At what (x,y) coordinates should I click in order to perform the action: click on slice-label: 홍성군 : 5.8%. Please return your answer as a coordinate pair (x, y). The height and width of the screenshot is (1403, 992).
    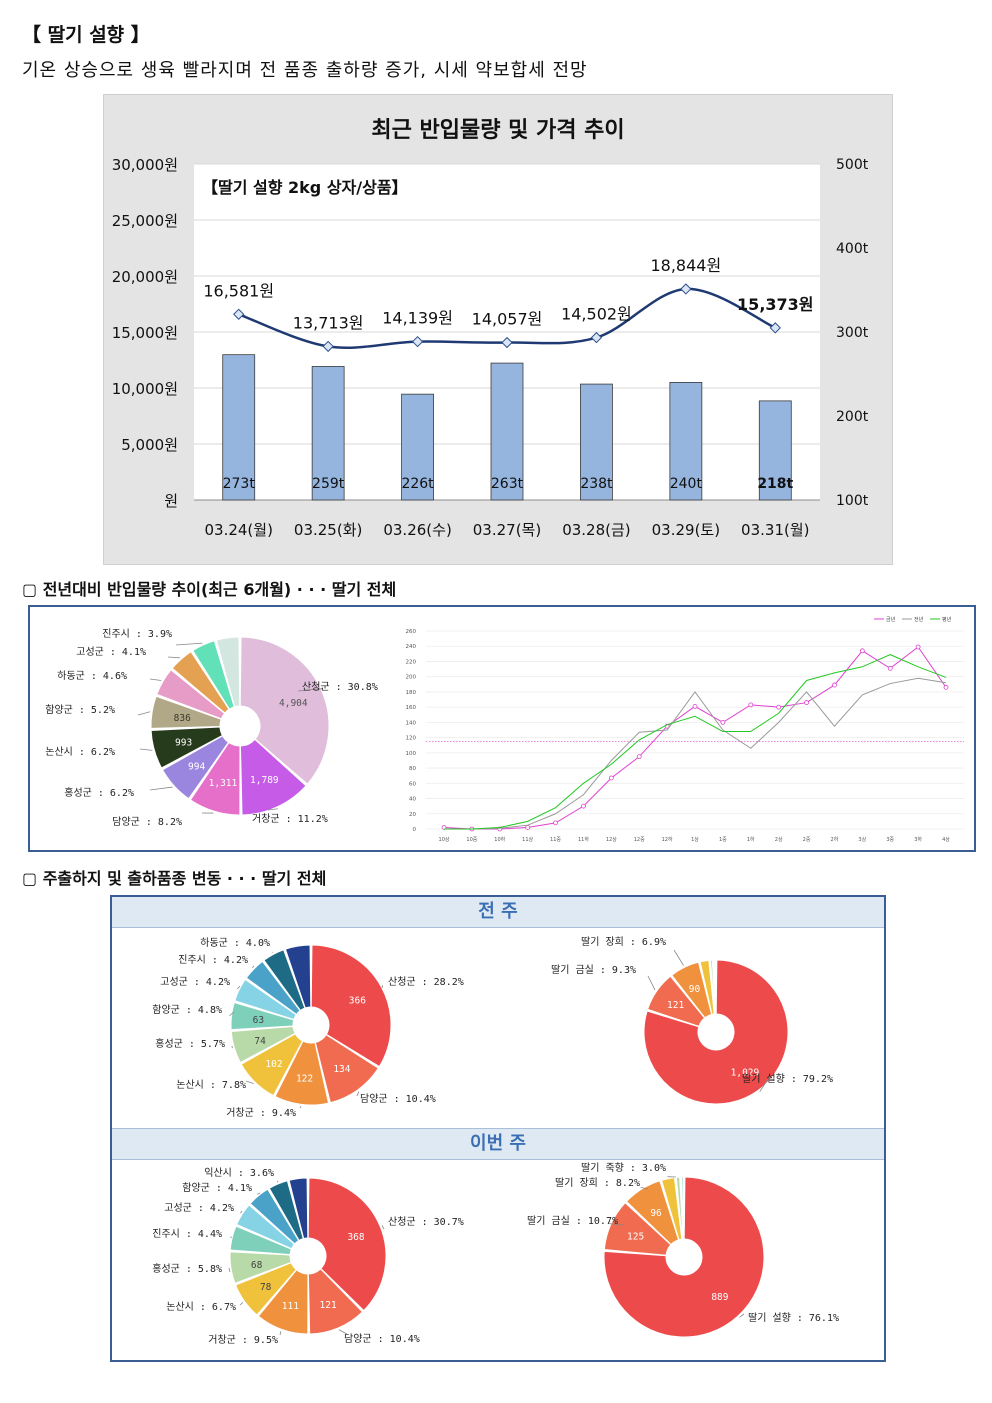
    Looking at the image, I should click on (187, 1268).